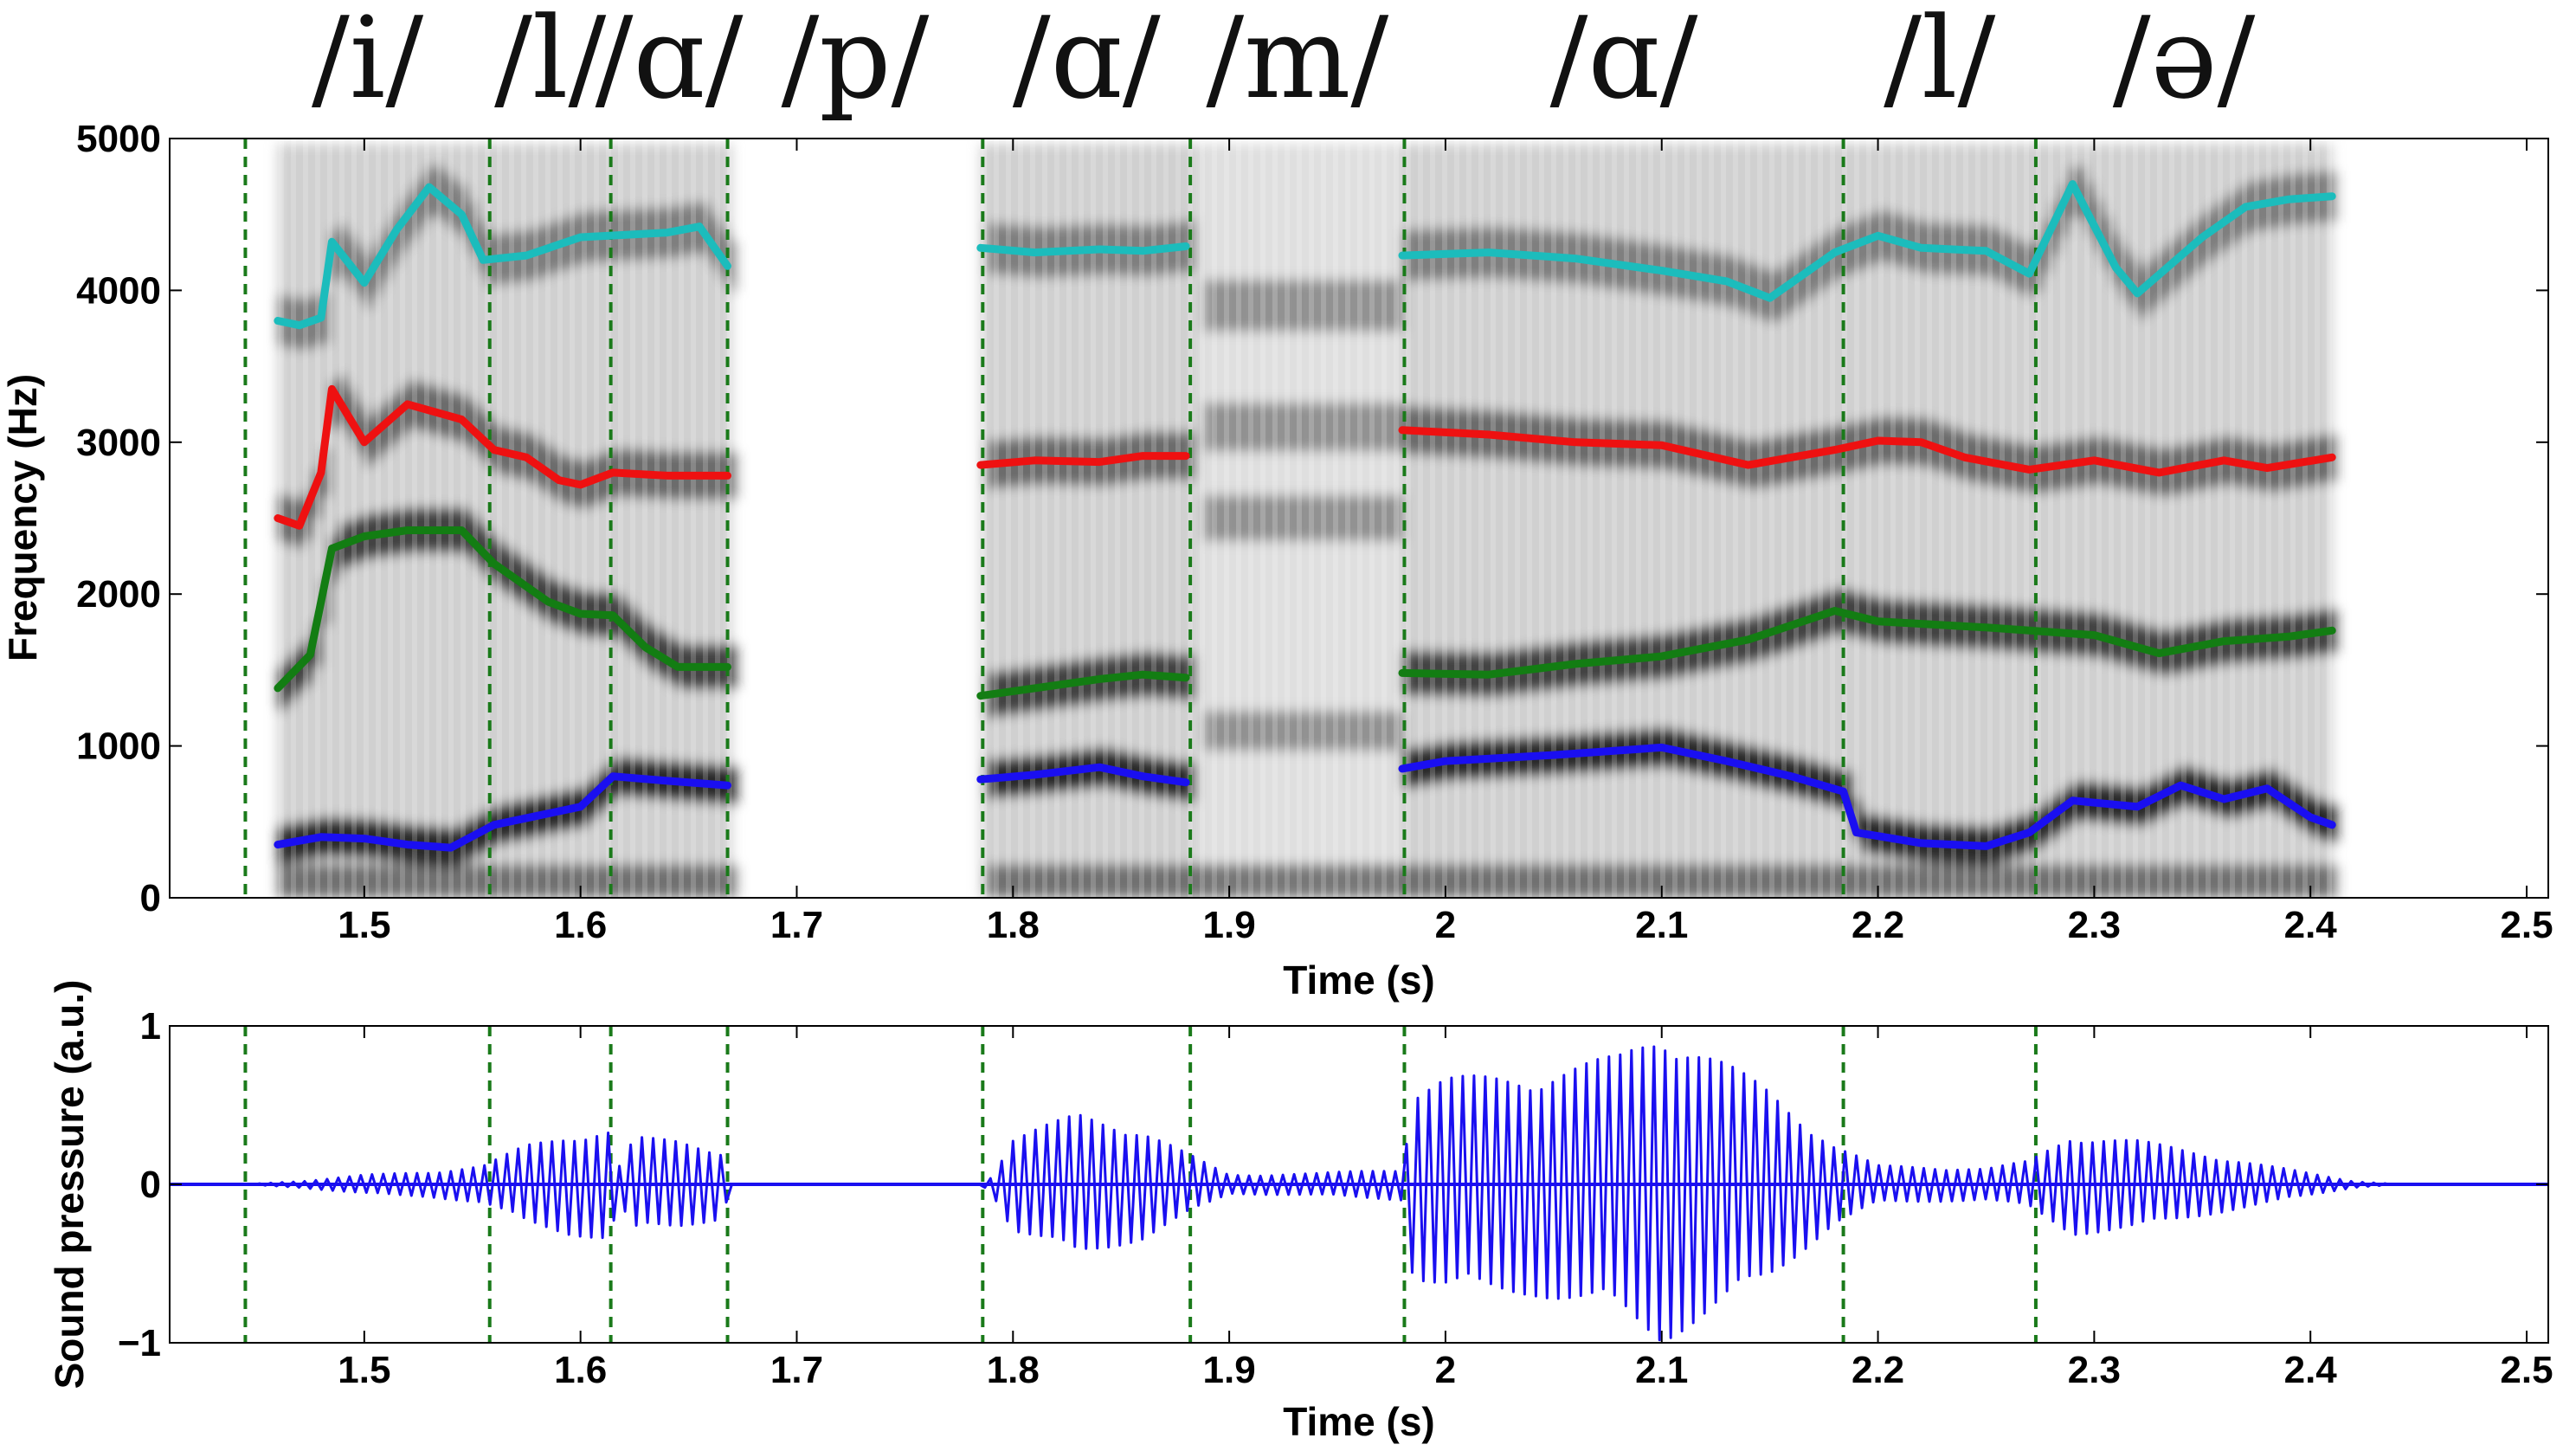  What do you see at coordinates (22, 517) in the screenshot?
I see `spectrogram-ylabel: Frequency (Hz)` at bounding box center [22, 517].